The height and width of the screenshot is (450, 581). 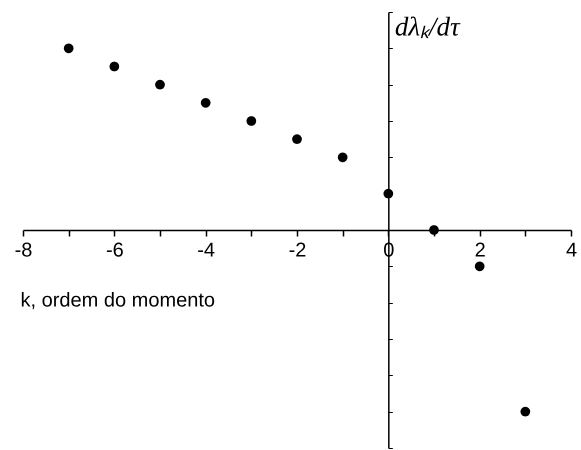 I want to click on x-tick-label: -6, so click(x=115, y=251).